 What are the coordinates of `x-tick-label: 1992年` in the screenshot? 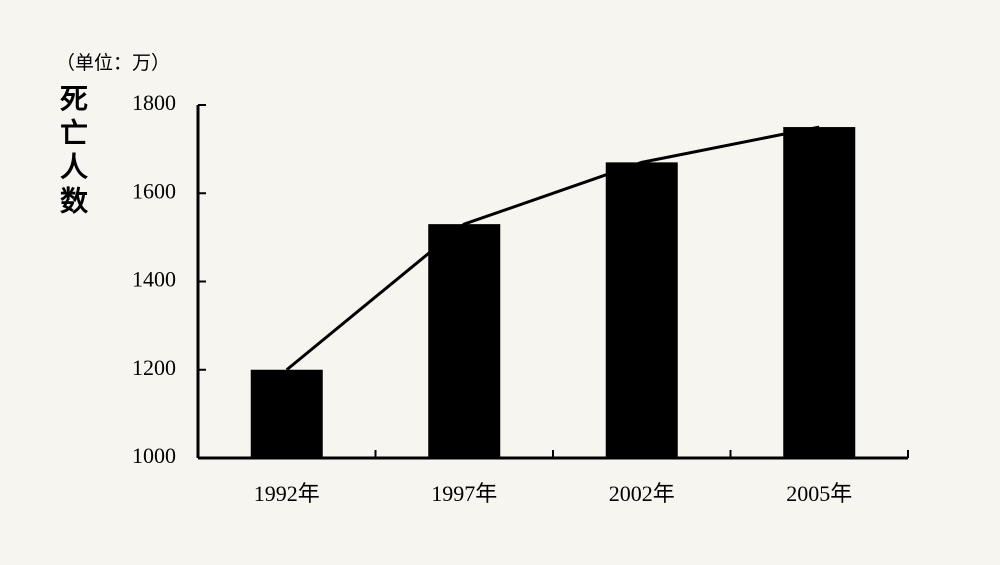 It's located at (287, 493).